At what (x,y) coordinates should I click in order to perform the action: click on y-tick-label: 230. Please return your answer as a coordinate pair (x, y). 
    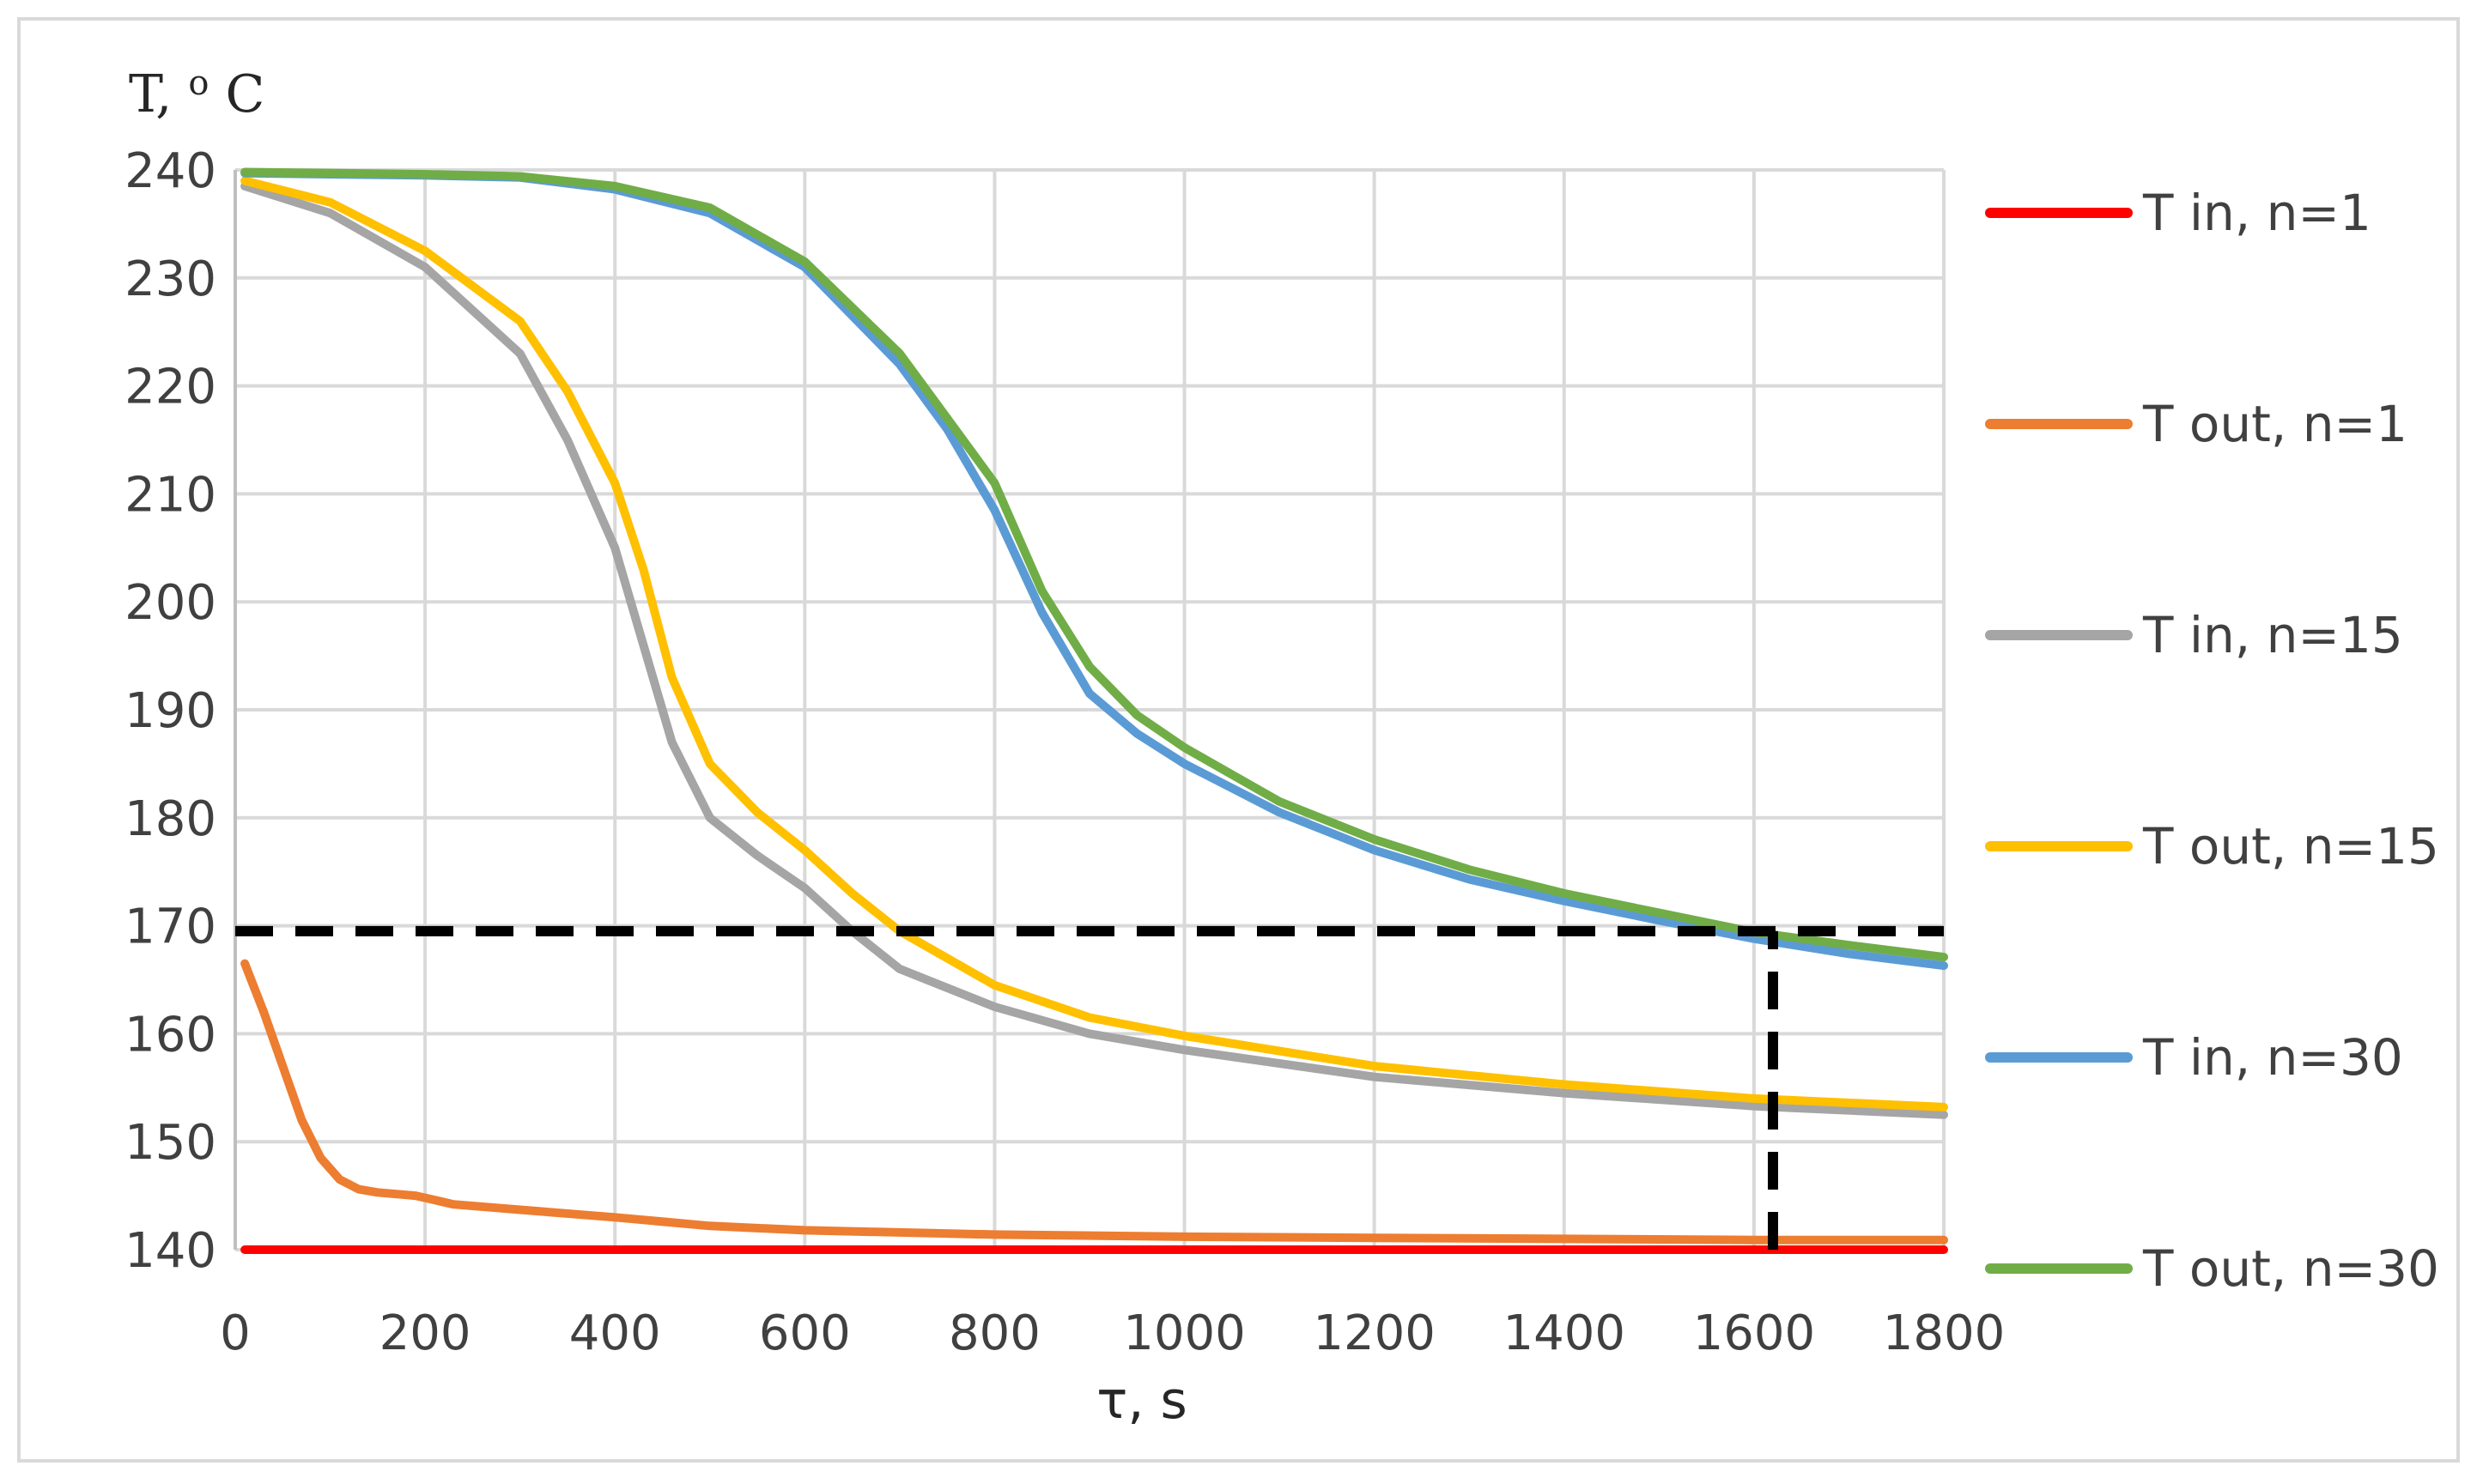
    Looking at the image, I should click on (170, 279).